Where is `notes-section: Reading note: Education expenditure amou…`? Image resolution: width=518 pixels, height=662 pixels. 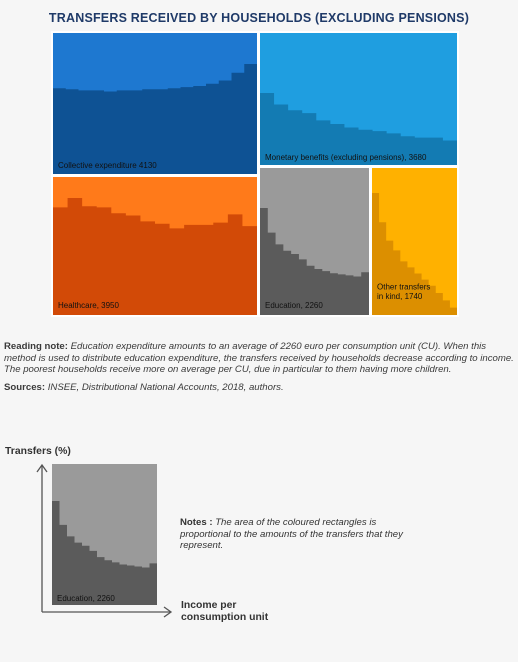 notes-section: Reading note: Education expenditure amou… is located at coordinates (259, 370).